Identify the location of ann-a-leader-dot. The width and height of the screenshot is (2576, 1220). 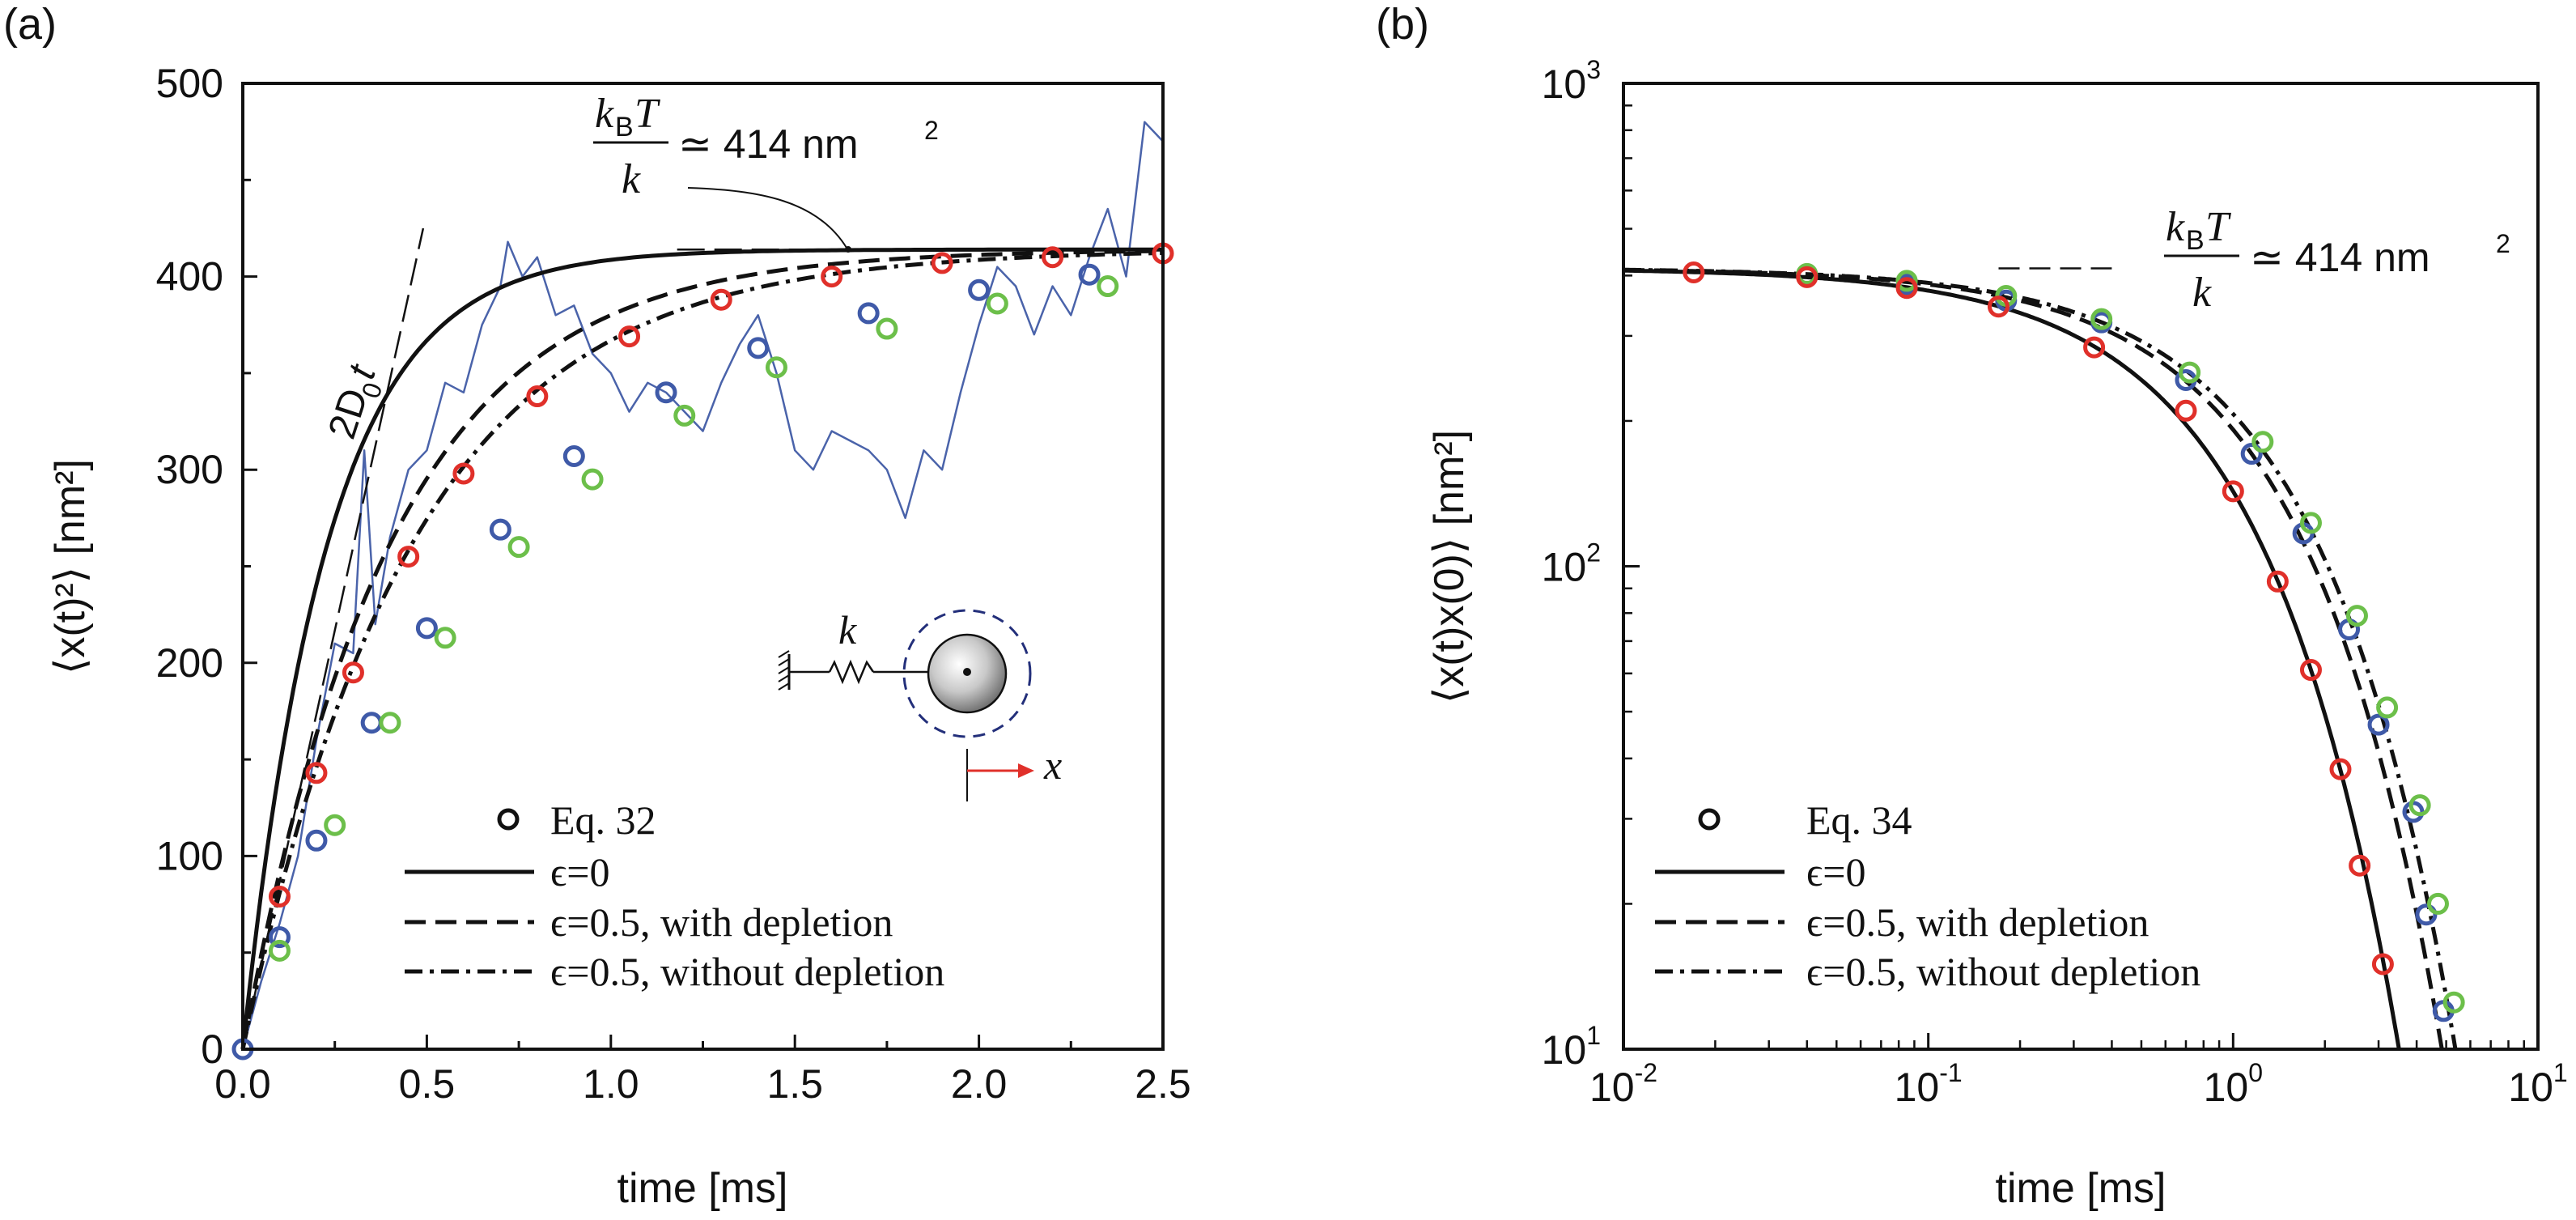
(848, 249).